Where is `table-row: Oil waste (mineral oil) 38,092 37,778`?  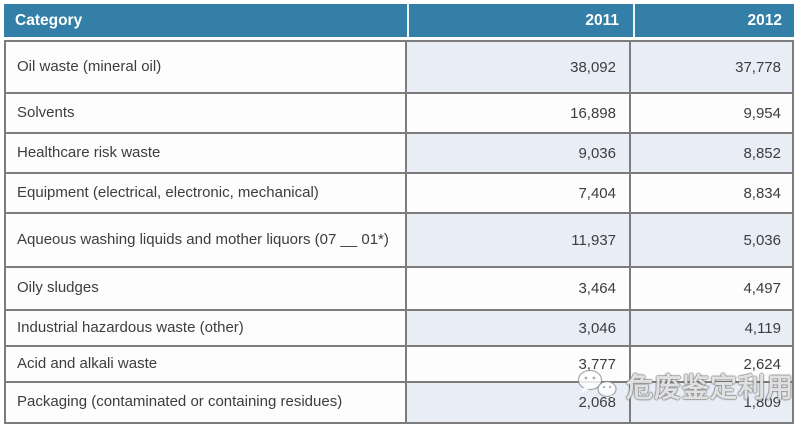
table-row: Oil waste (mineral oil) 38,092 37,778 is located at coordinates (399, 68).